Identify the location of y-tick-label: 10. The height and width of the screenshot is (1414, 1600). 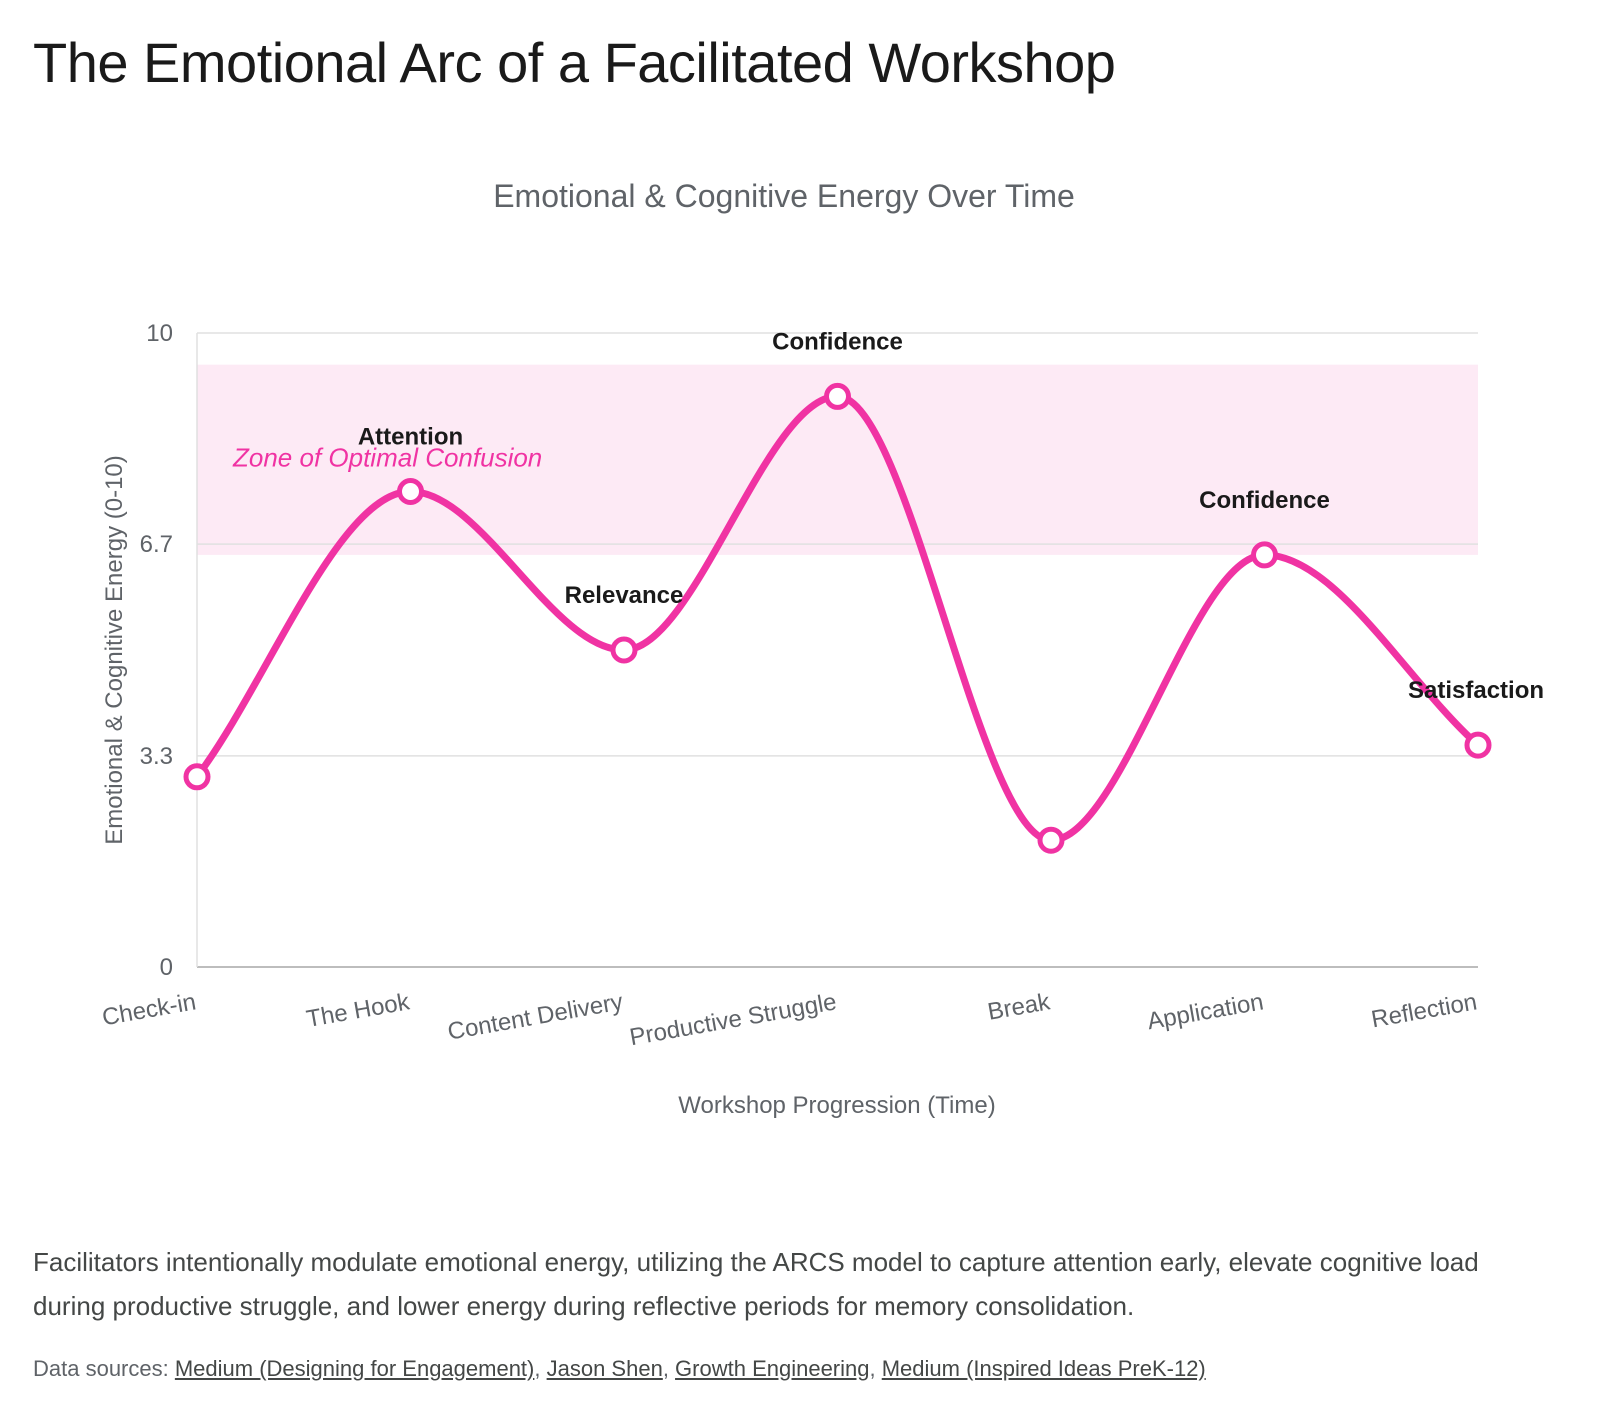
(159, 333).